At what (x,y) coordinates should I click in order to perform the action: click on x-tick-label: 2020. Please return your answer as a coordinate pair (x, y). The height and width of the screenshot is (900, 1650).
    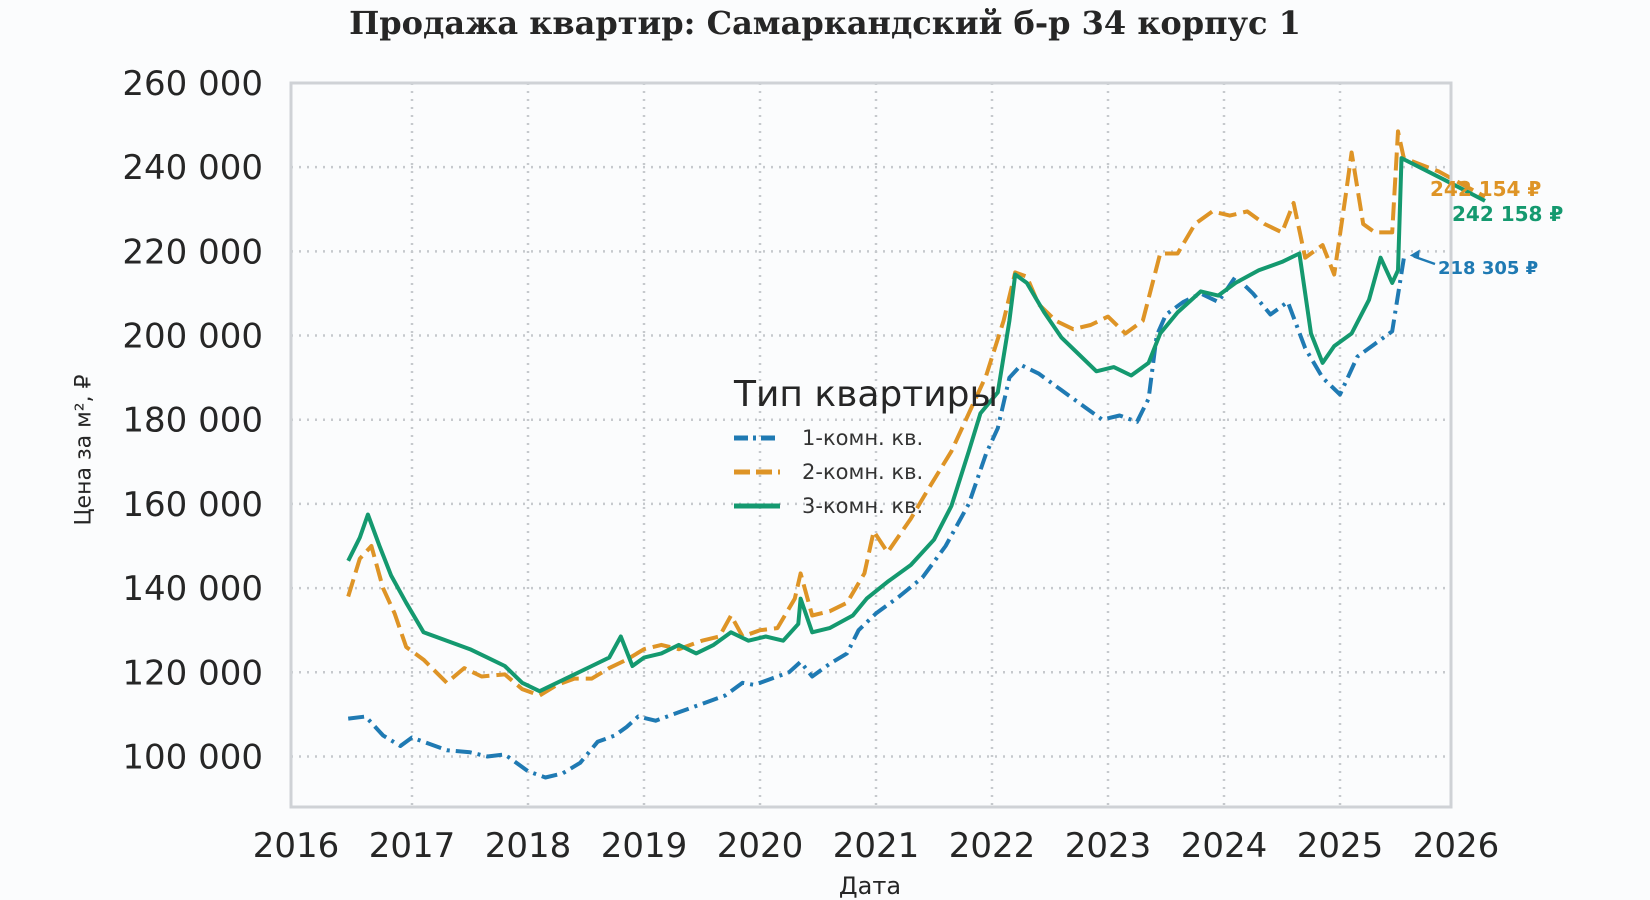
    Looking at the image, I should click on (760, 846).